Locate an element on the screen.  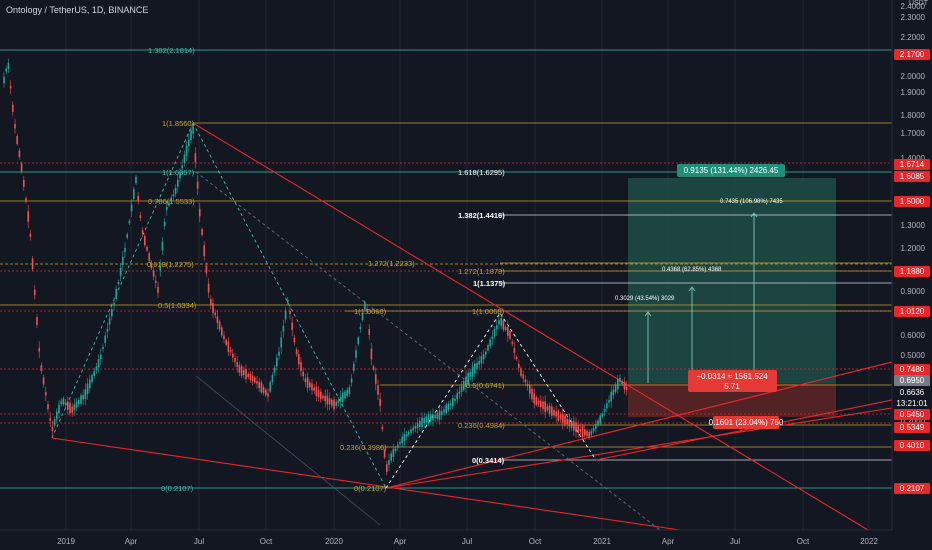
time-tick: Apr is located at coordinates (131, 541).